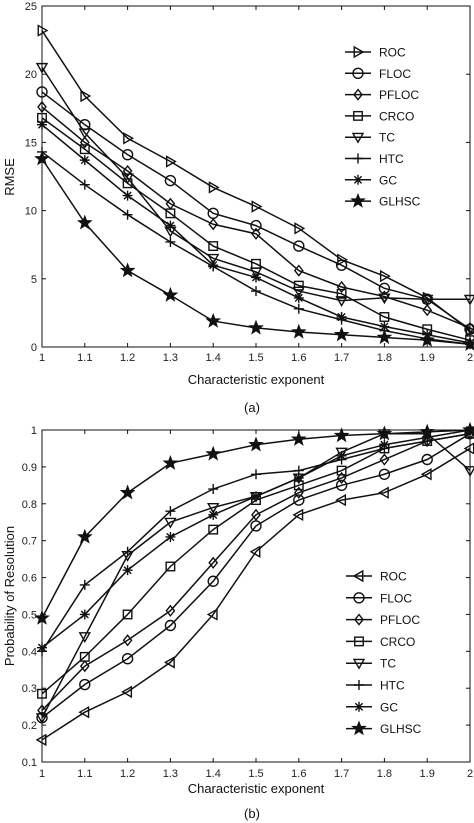 The height and width of the screenshot is (823, 474). Describe the element at coordinates (31, 7) in the screenshot. I see `y-tick-label: 25` at that location.